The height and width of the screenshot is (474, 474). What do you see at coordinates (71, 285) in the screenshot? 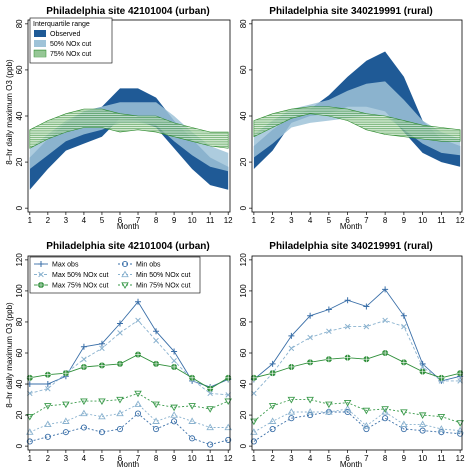
I see `legend-item-max-75-cut: Max 75% NOx cut` at bounding box center [71, 285].